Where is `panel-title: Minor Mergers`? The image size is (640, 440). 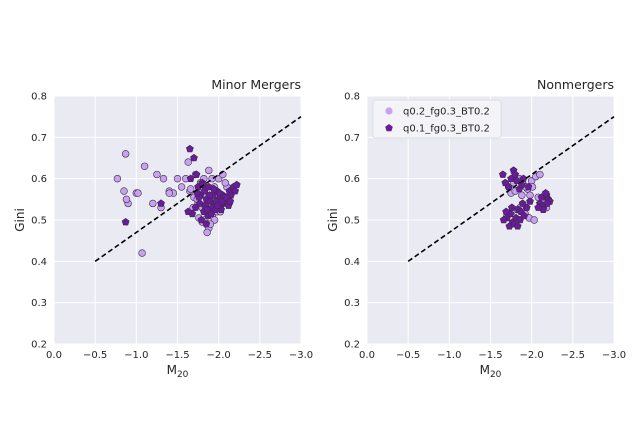 panel-title: Minor Mergers is located at coordinates (256, 84).